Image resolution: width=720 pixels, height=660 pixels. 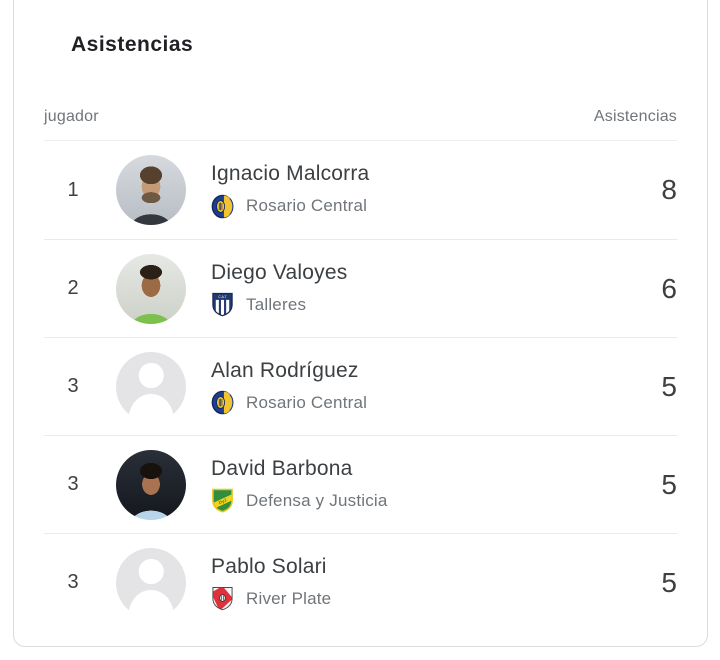 What do you see at coordinates (423, 190) in the screenshot?
I see `player-info: Ignacio Malcorra Rosario Central` at bounding box center [423, 190].